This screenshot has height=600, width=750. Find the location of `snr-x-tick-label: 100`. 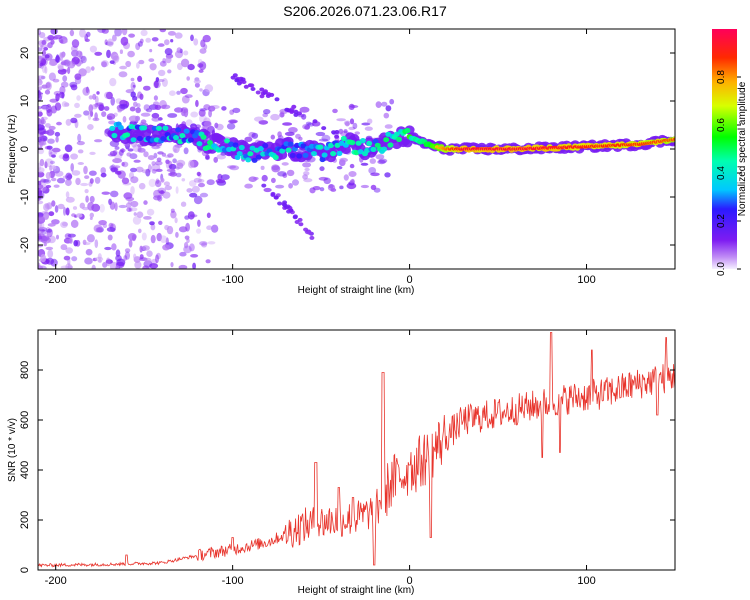

snr-x-tick-label: 100 is located at coordinates (586, 581).